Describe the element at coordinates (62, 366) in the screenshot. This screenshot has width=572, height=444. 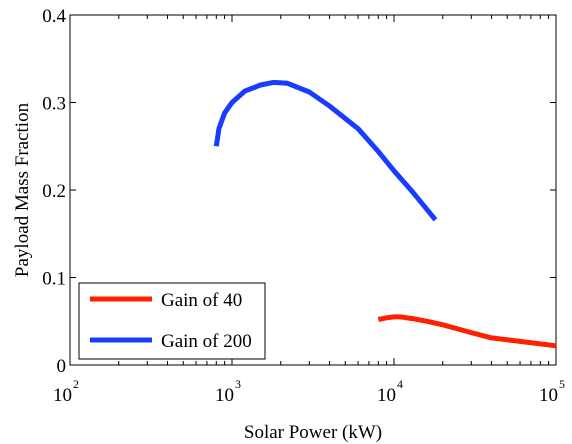
I see `y-tick-label: 0` at that location.